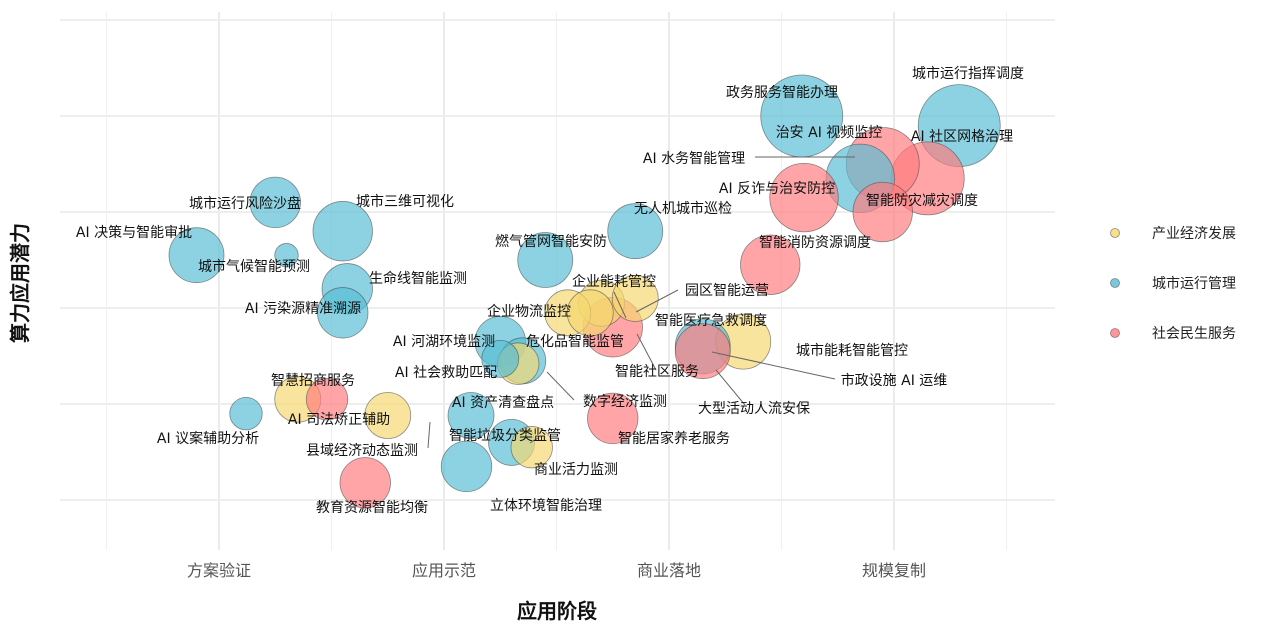  What do you see at coordinates (557, 611) in the screenshot?
I see `x-axis-title: 应用阶段` at bounding box center [557, 611].